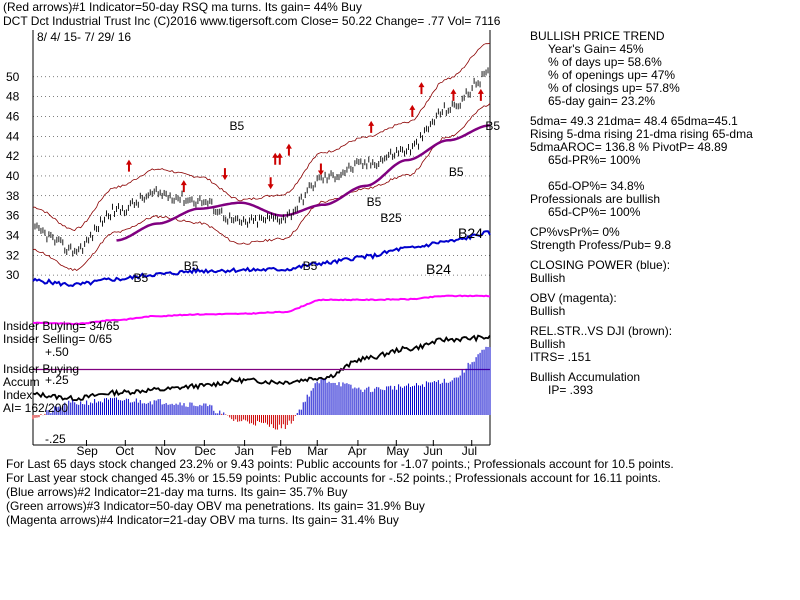 Image resolution: width=800 pixels, height=600 pixels. Describe the element at coordinates (261, 259) in the screenshot. I see `closing-power-line` at that location.